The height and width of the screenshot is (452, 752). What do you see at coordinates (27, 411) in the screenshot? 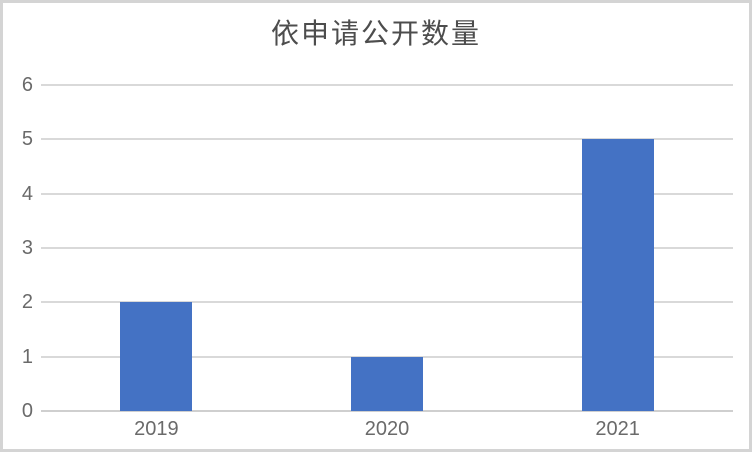
I see `y-tick-label: 0` at bounding box center [27, 411].